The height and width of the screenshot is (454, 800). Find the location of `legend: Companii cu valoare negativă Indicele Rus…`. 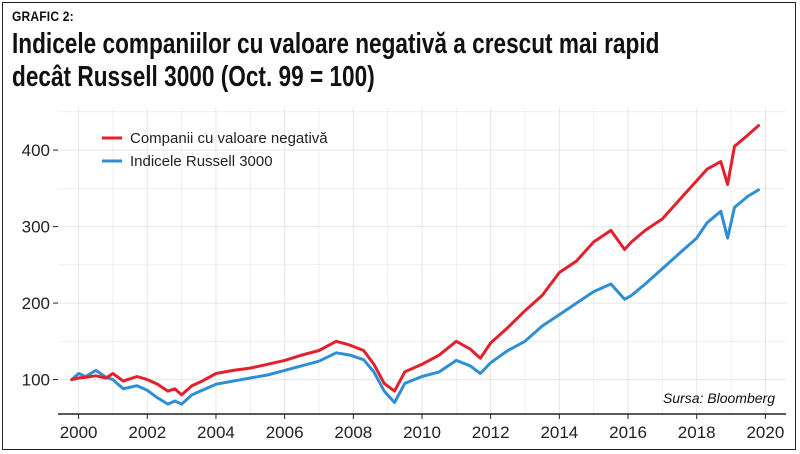

legend: Companii cu valoare negativă Indicele Rus… is located at coordinates (215, 150).